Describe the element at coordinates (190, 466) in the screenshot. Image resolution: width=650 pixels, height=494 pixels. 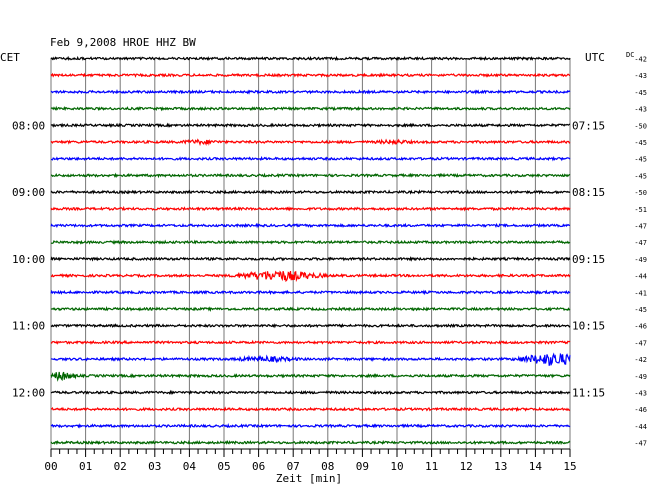
I see `x-tick-label: 04` at that location.